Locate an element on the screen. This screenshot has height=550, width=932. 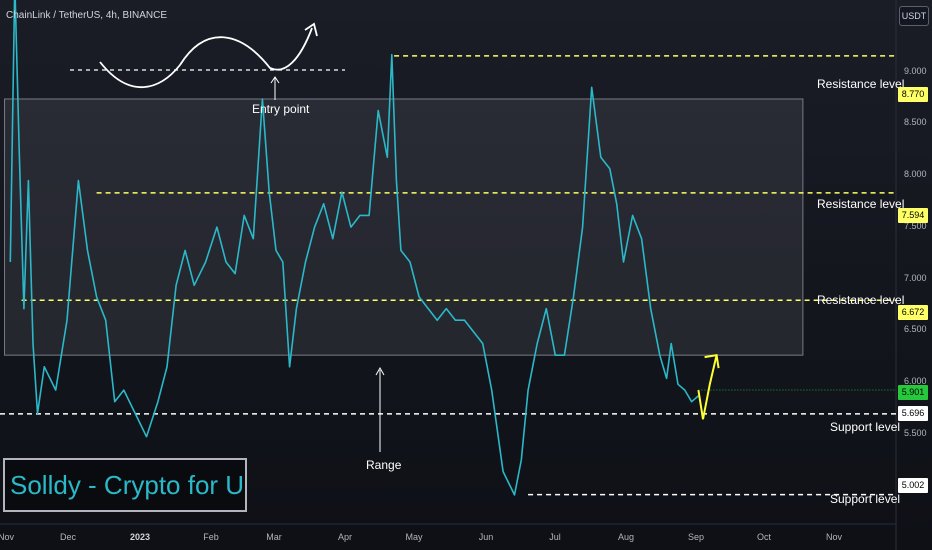
y-tick-6000: 6.000 is located at coordinates (915, 381).